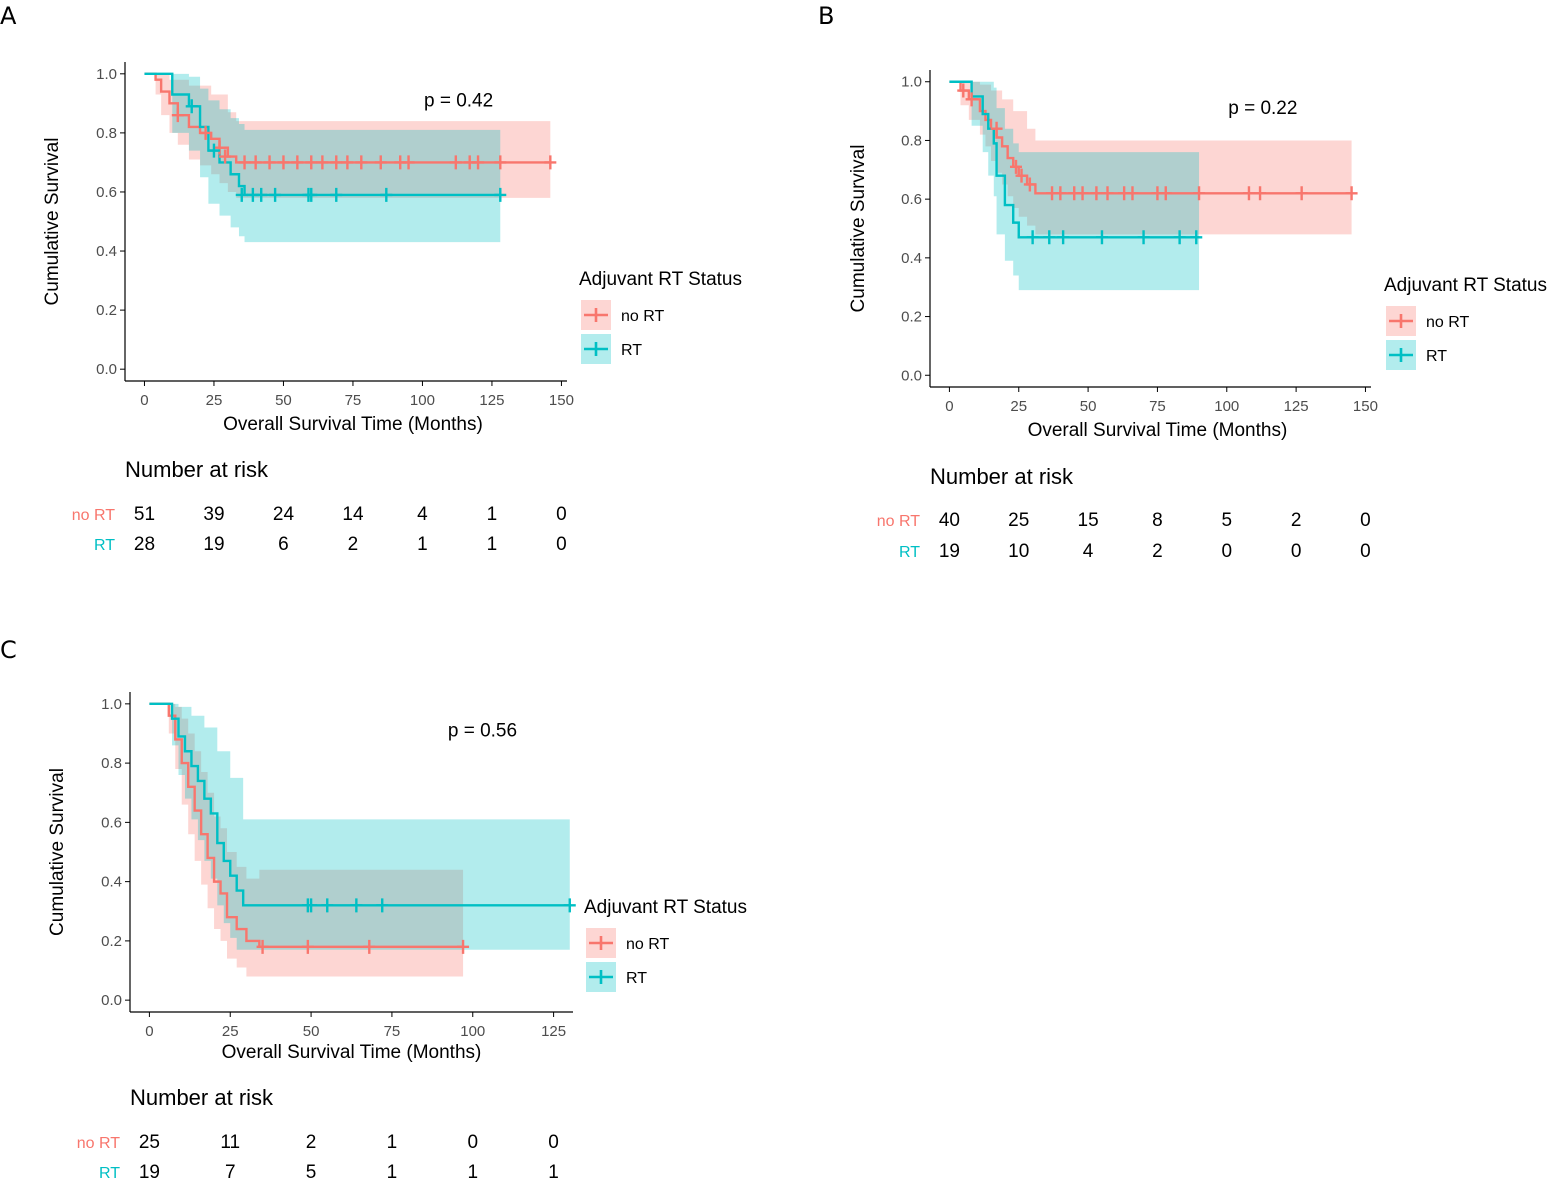 This screenshot has height=1203, width=1567. I want to click on risk-count: 51, so click(144, 514).